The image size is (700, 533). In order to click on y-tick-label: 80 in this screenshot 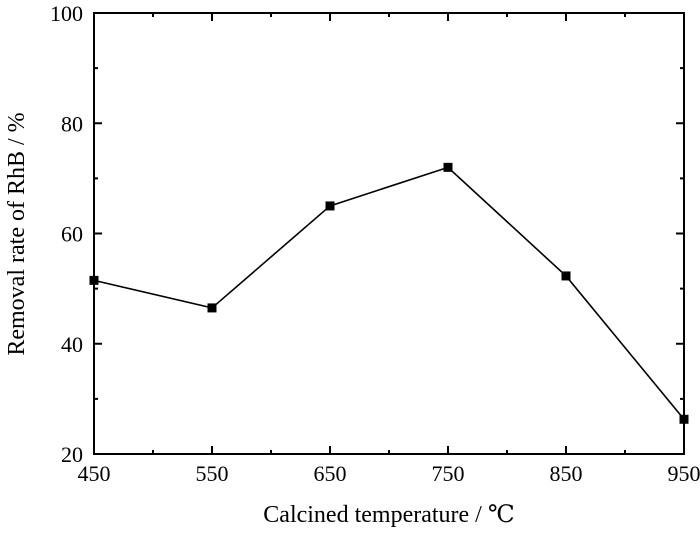, I will do `click(72, 123)`.